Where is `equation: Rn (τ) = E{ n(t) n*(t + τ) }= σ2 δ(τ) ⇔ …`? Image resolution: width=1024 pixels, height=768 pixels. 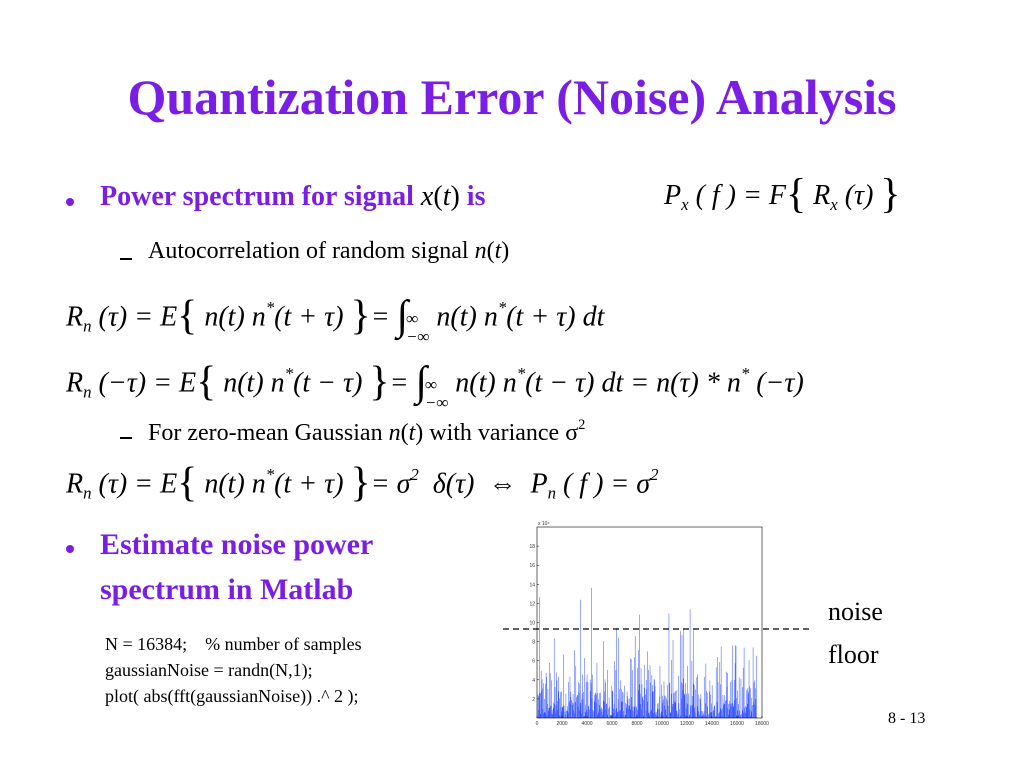 equation: Rn (τ) = E{ n(t) n*(t + τ) }= σ2 δ(τ) ⇔ … is located at coordinates (362, 483).